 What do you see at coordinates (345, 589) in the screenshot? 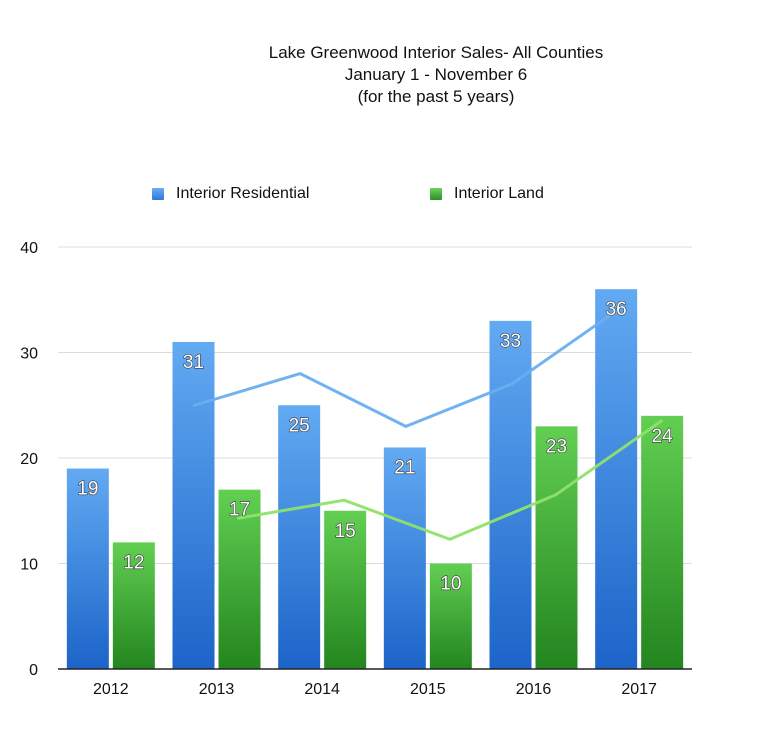
I see `bar-land-2014` at bounding box center [345, 589].